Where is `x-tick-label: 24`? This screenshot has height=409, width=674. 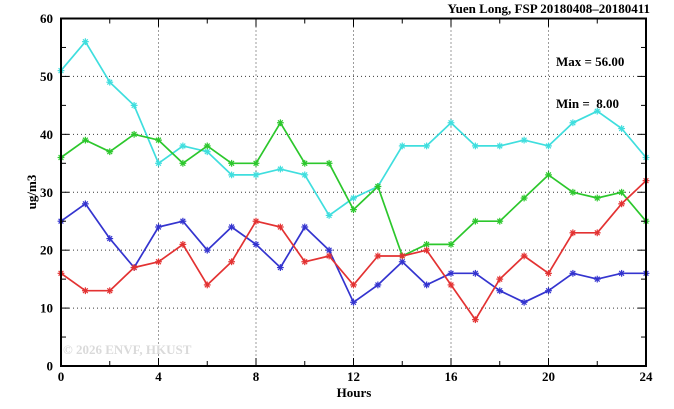 x-tick-label: 24 is located at coordinates (647, 376).